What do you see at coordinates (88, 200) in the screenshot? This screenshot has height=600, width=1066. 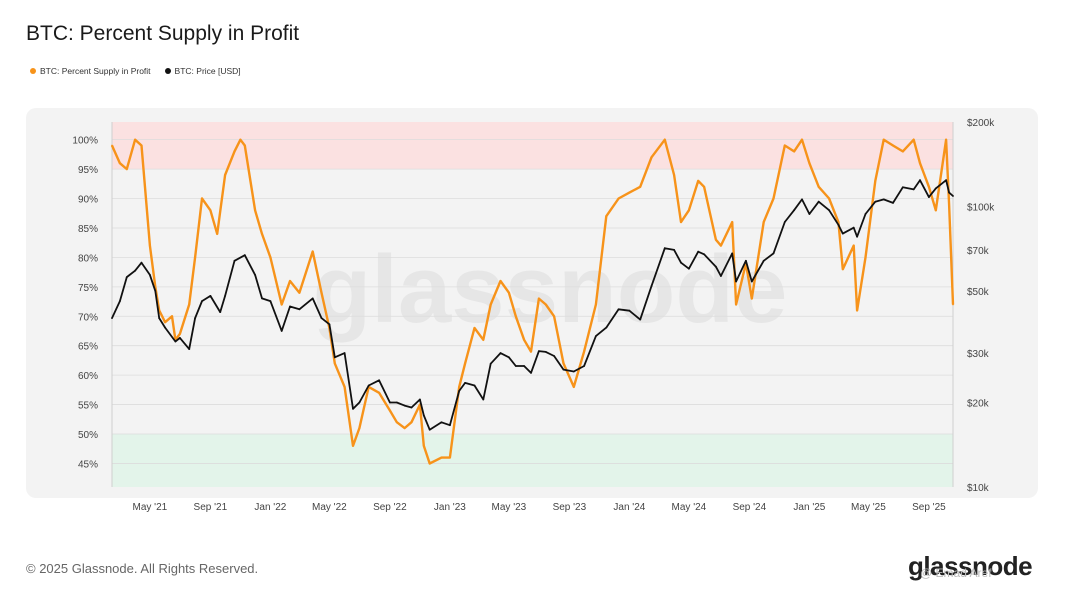 I see `y-left-tick: 90%` at bounding box center [88, 200].